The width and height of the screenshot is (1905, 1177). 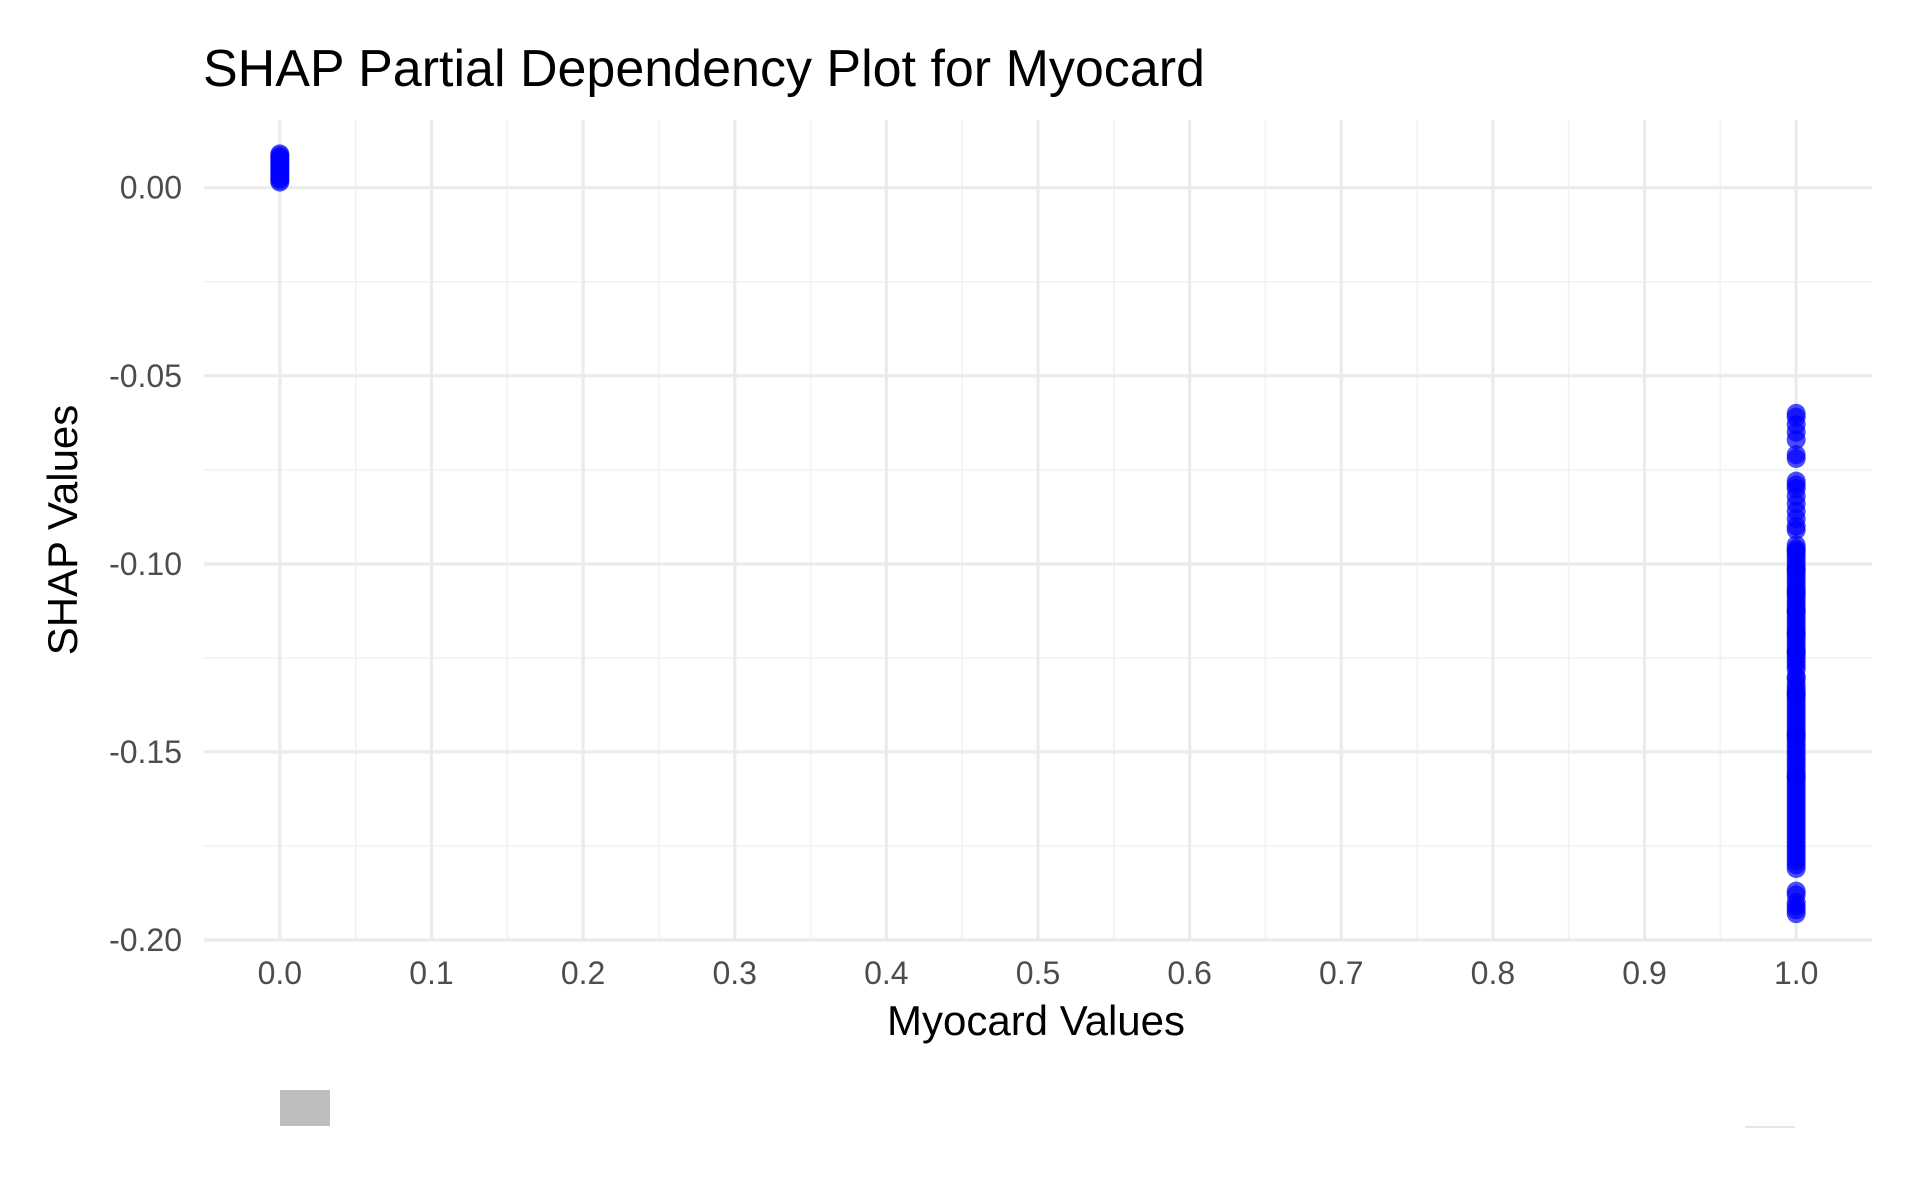 I want to click on chart-title: SHAP Partial Dependency Plot for Myocard, so click(x=704, y=69).